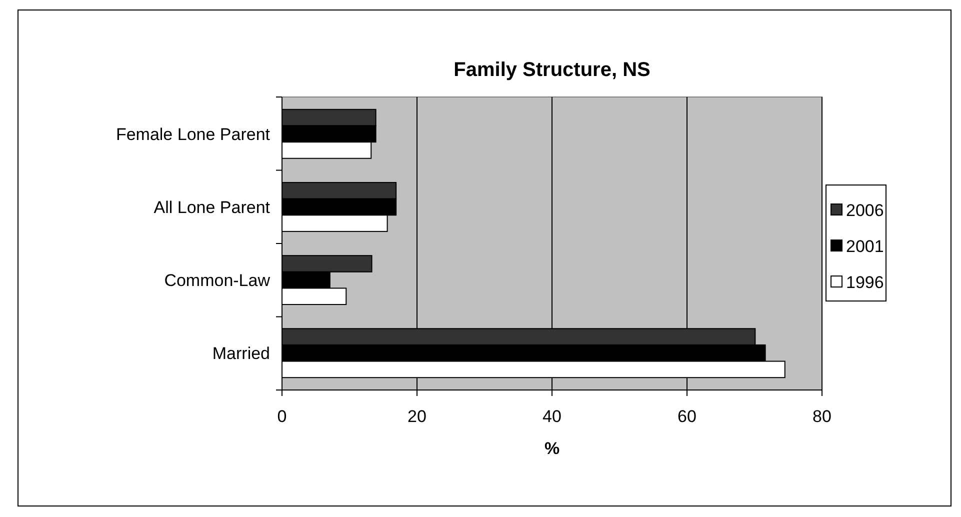  I want to click on legend-label: 2001, so click(865, 246).